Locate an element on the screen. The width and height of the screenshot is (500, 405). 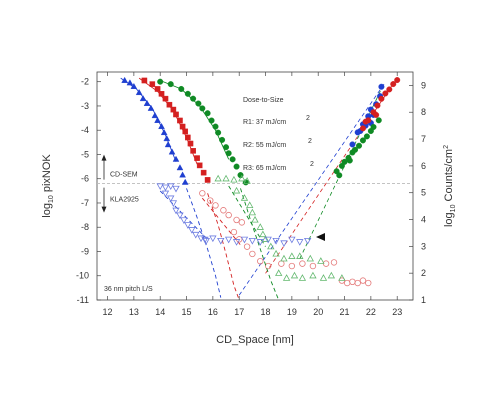
x-tick-label: 19 is located at coordinates (292, 312).